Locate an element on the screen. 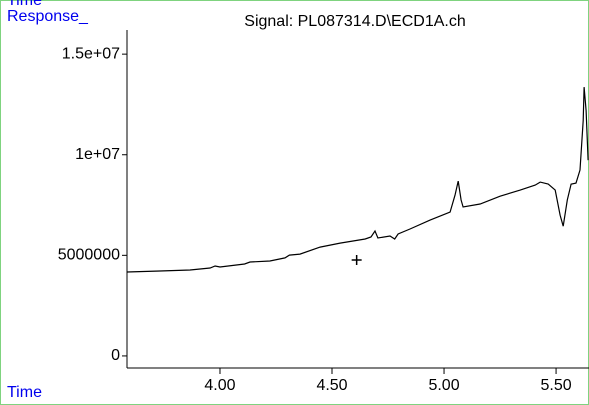 Image resolution: width=589 pixels, height=405 pixels. header-label: Time is located at coordinates (24, 4).